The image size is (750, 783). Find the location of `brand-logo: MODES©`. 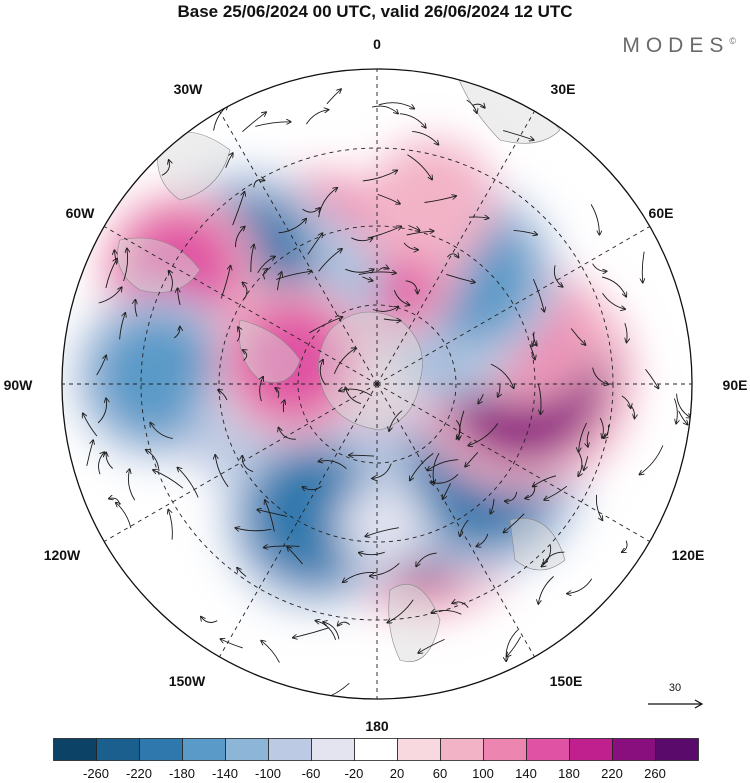

brand-logo: MODES© is located at coordinates (679, 46).